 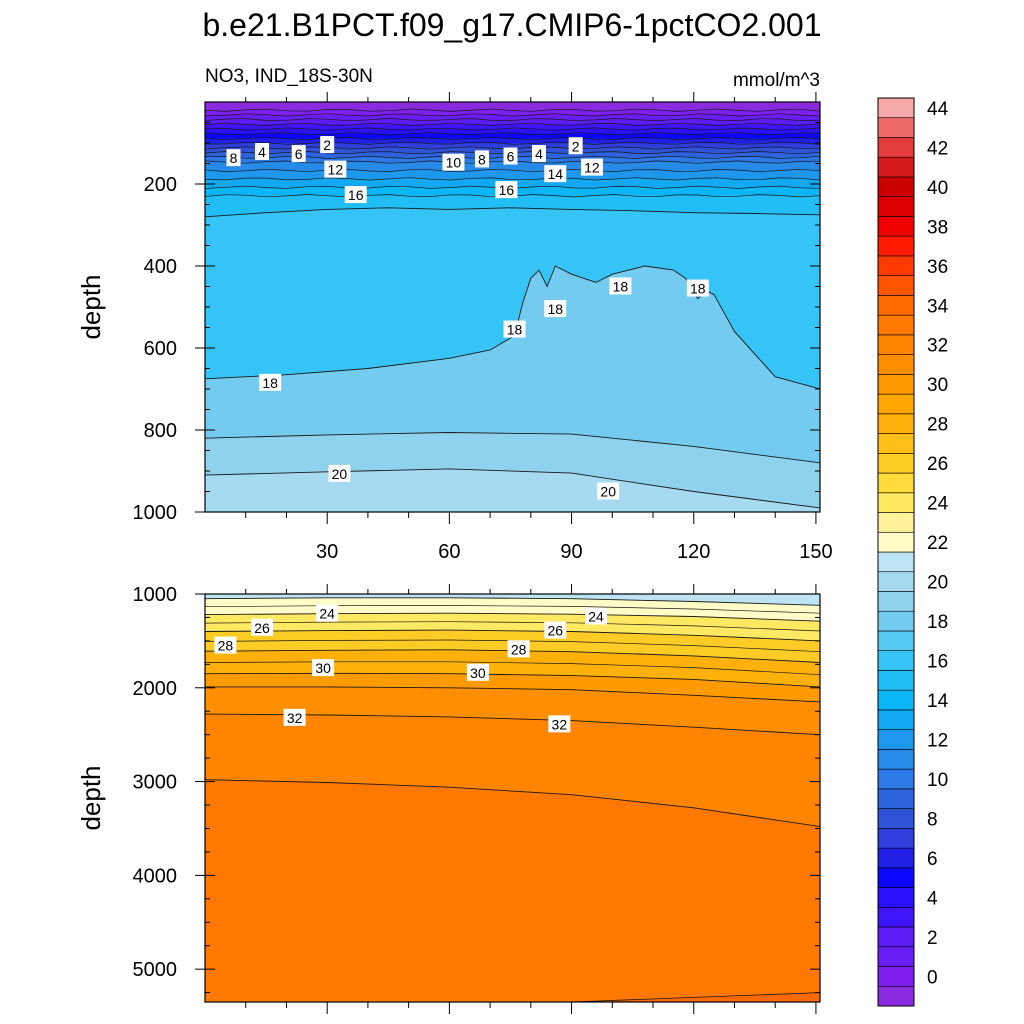 I want to click on contour-label: 28, so click(x=518, y=649).